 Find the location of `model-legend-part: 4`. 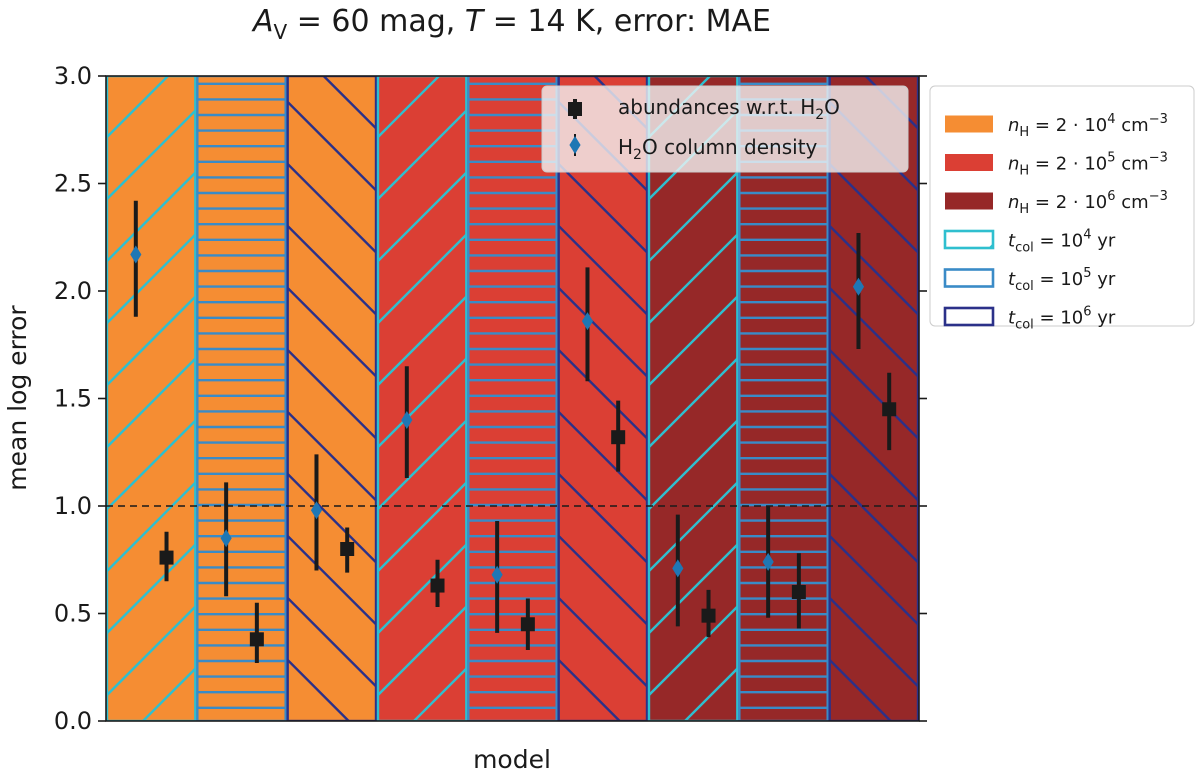

model-legend-part: 4 is located at coordinates (1087, 235).